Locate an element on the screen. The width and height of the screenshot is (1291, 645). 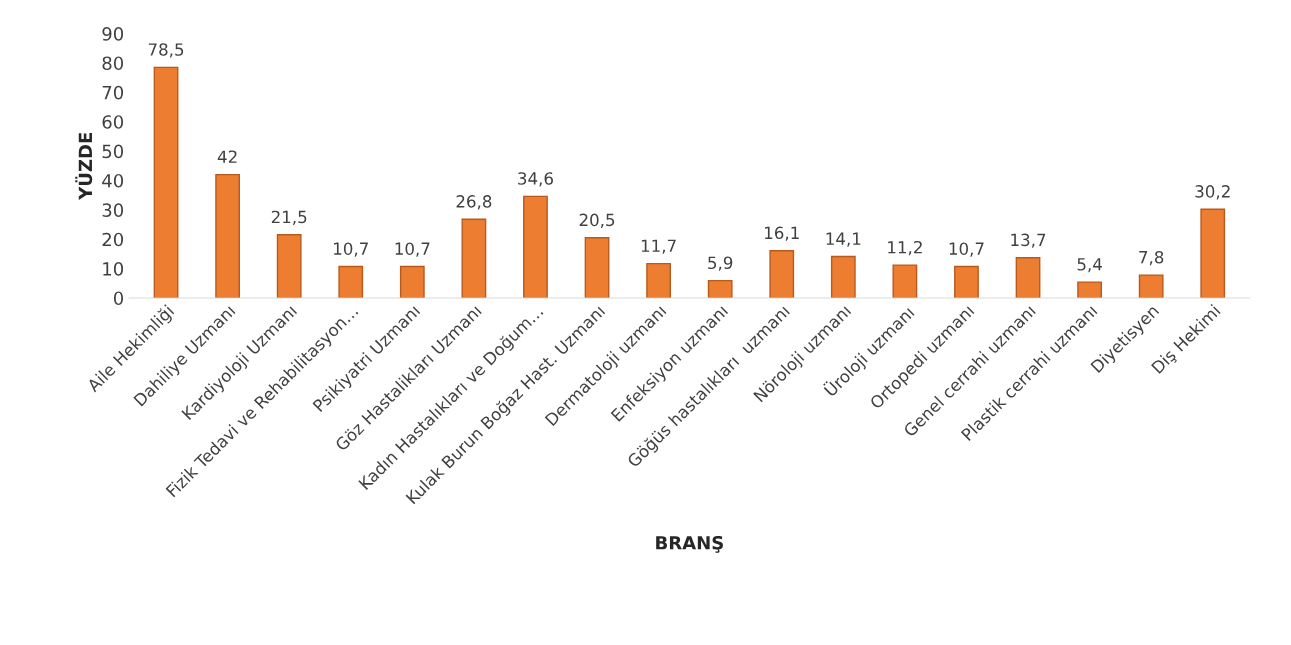
data-label: 11,2 is located at coordinates (905, 248).